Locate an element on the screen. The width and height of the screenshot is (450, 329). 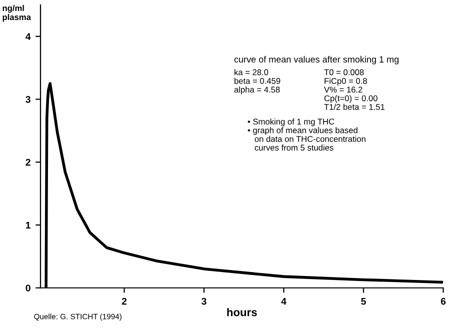
annotation: curve of mean values after smoking 1 mg is located at coordinates (316, 60).